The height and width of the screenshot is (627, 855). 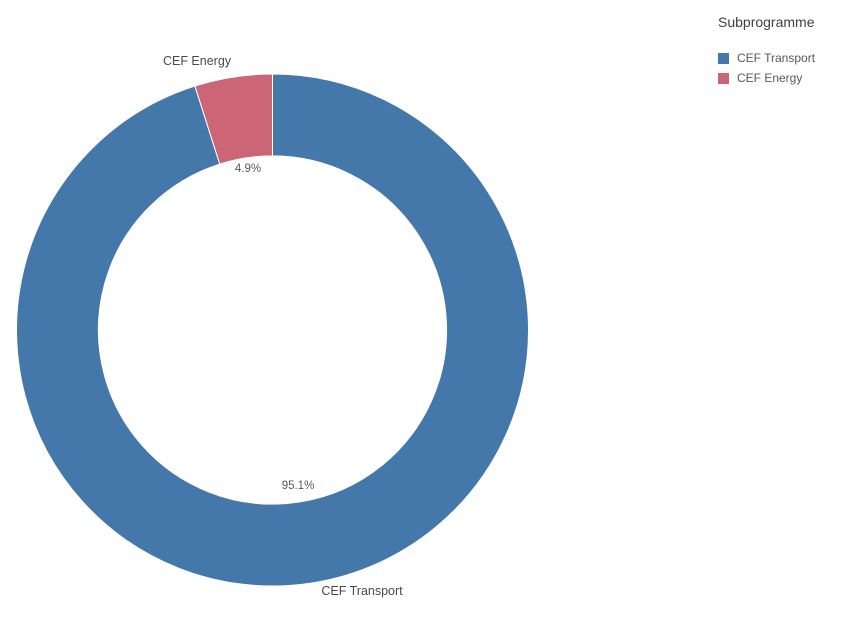 I want to click on legend-item-cef-energy: CEF Energy, so click(x=766, y=78).